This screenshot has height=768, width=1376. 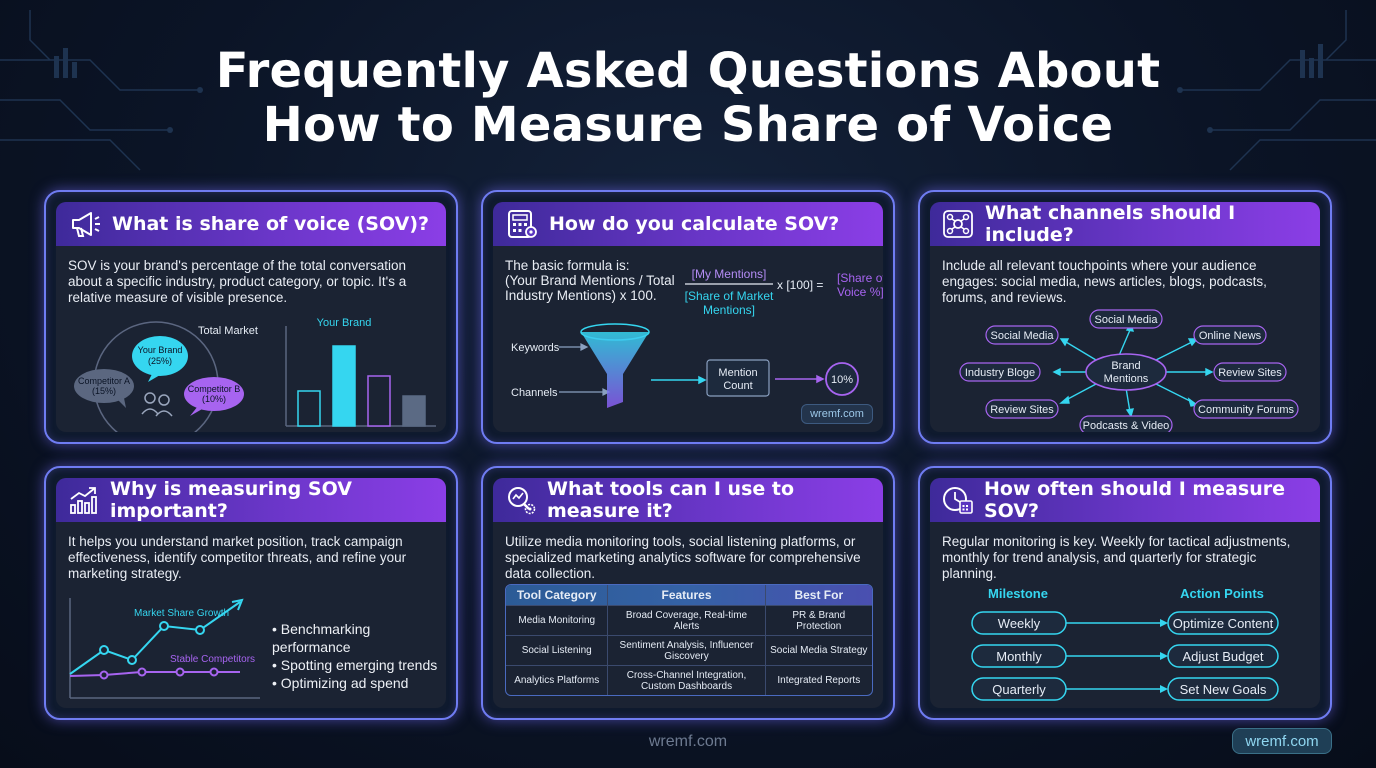 What do you see at coordinates (522, 224) in the screenshot?
I see `calculator-icon` at bounding box center [522, 224].